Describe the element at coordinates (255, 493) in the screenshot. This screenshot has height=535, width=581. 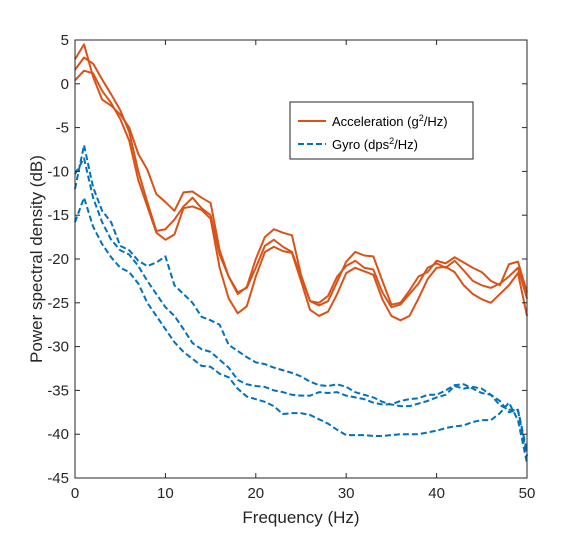
I see `x-tick-label: 20` at that location.